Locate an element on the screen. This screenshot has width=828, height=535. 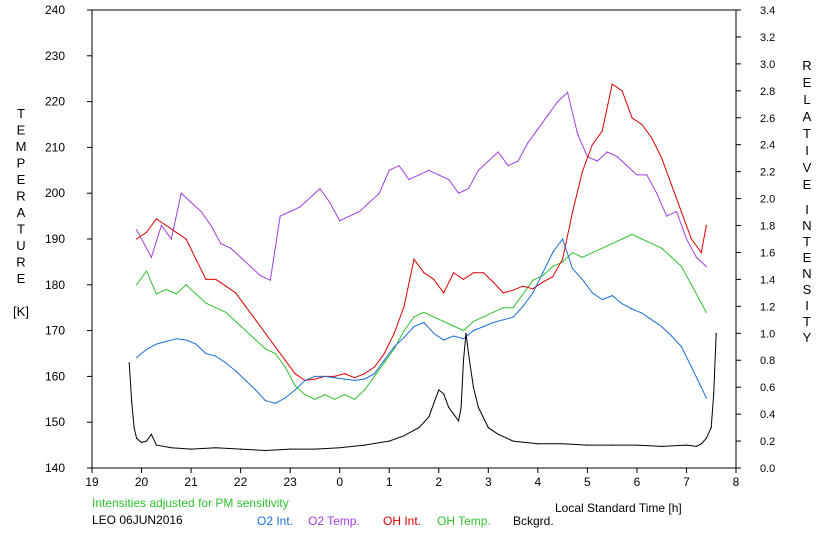
y-right-tick-label: 1.0 is located at coordinates (767, 334).